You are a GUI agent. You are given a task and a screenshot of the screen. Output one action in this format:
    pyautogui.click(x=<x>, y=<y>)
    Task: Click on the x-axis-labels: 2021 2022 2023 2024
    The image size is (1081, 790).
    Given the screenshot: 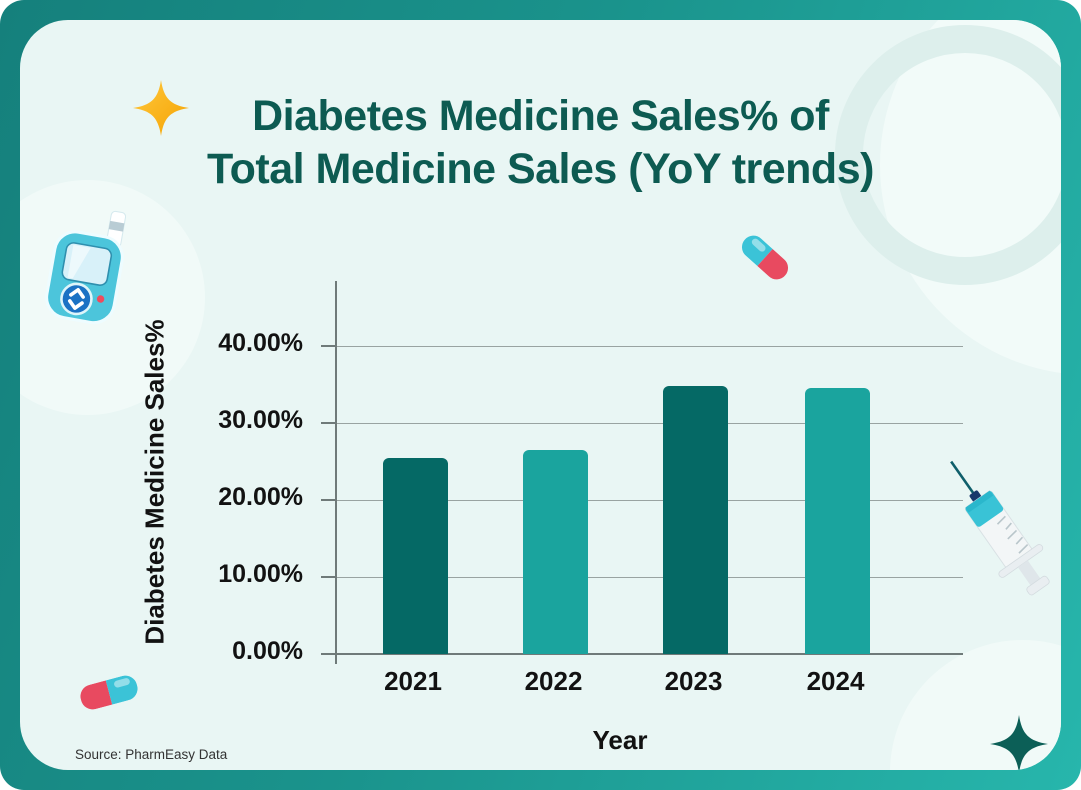 What is the action you would take?
    pyautogui.click(x=648, y=683)
    